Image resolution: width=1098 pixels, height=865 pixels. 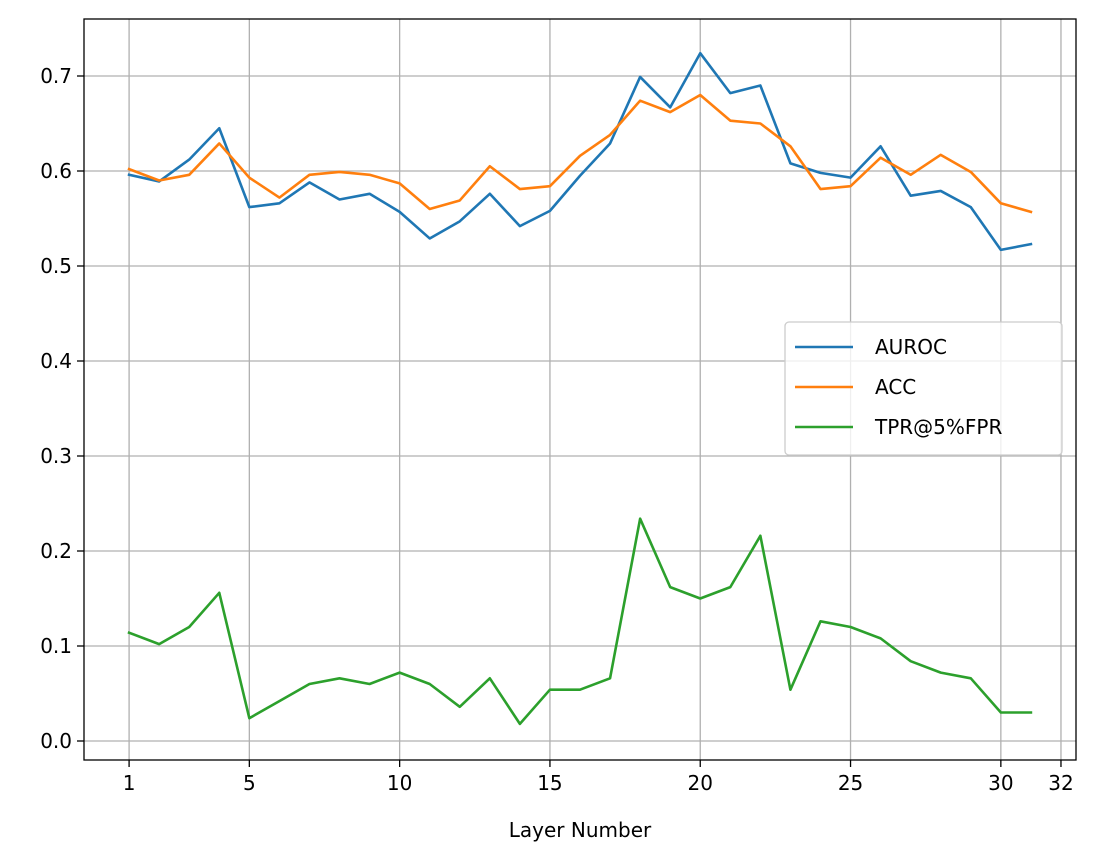 I want to click on legend-box, so click(x=923, y=388).